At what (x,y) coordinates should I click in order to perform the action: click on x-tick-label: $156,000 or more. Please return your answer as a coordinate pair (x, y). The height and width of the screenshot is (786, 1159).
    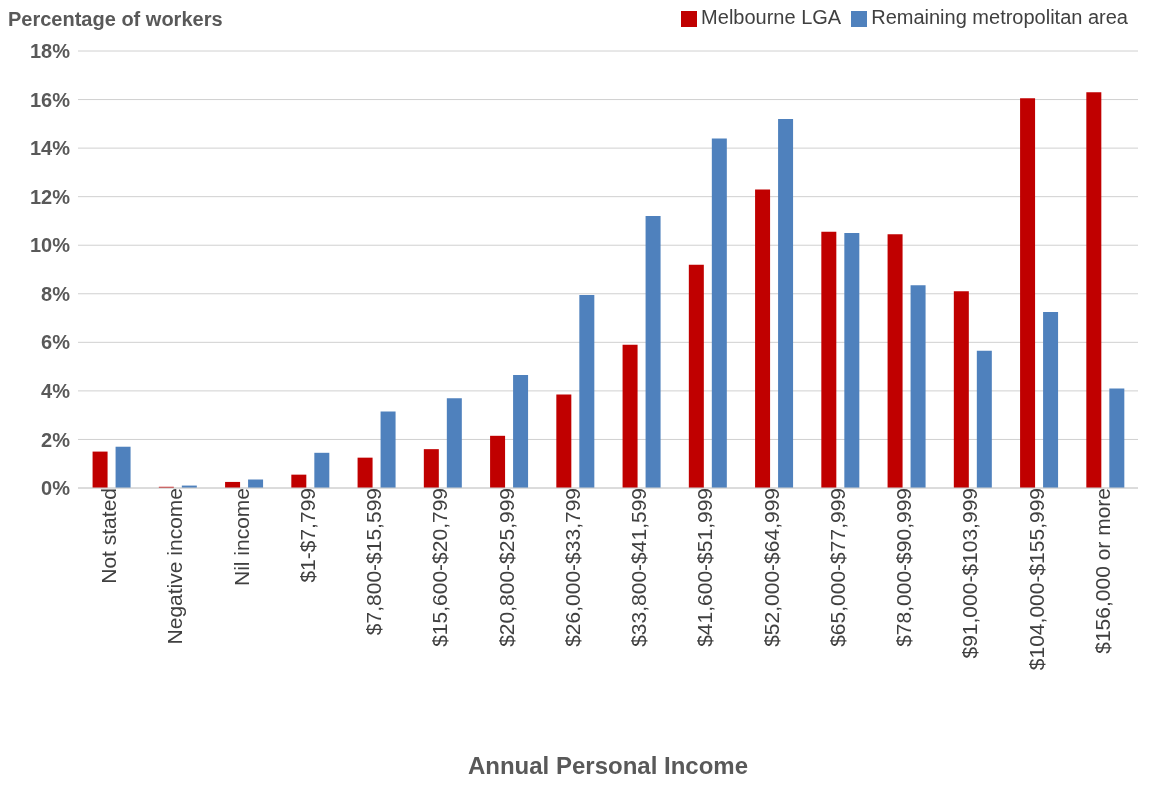
    Looking at the image, I should click on (1102, 571).